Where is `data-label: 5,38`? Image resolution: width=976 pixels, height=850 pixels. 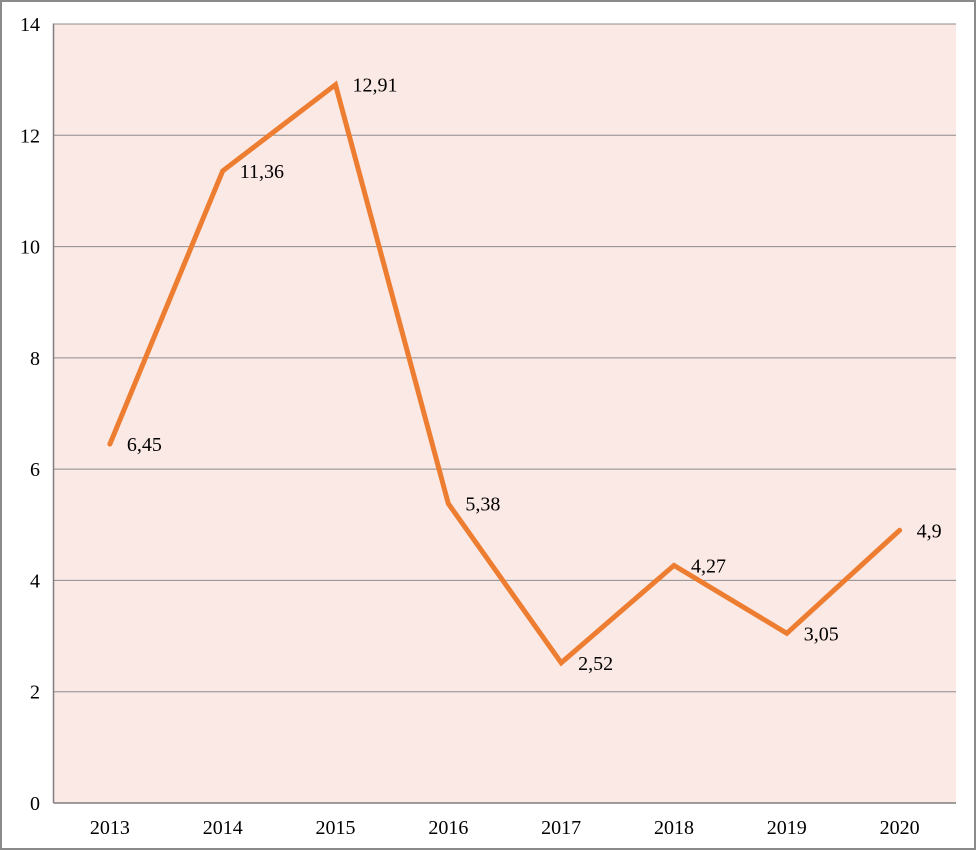
data-label: 5,38 is located at coordinates (482, 505).